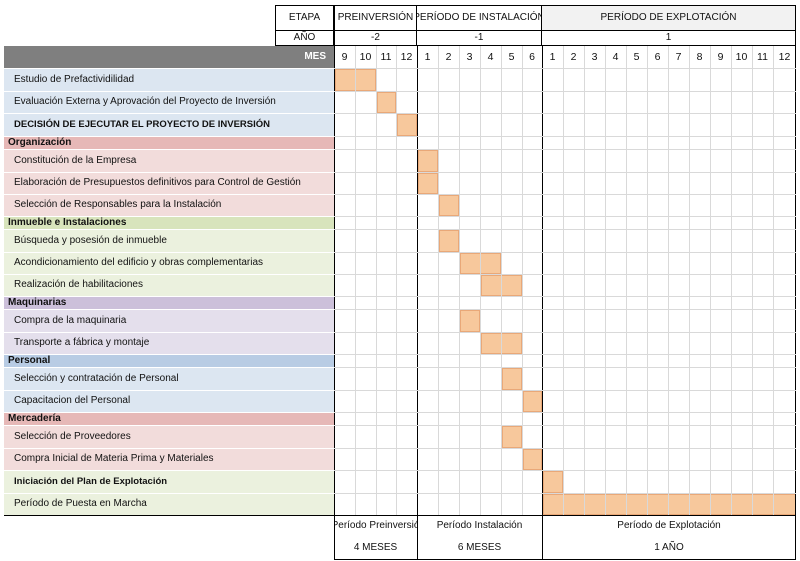 Image resolution: width=800 pixels, height=561 pixels. What do you see at coordinates (479, 18) in the screenshot?
I see `stage-name-2: PERÍODO DE INSTALACIÓN` at bounding box center [479, 18].